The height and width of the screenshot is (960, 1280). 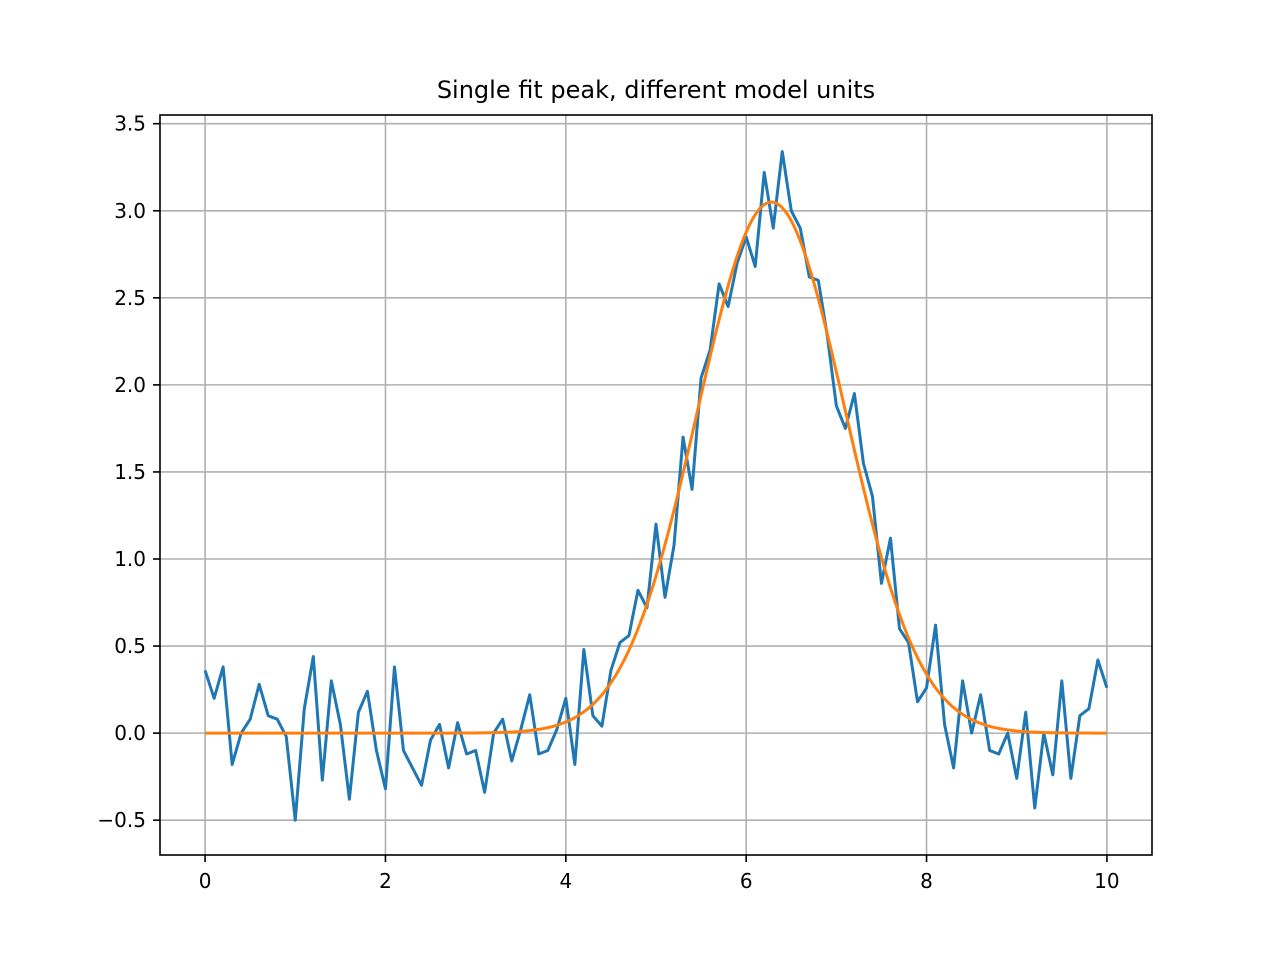 I want to click on x-tick-label: 0, so click(x=205, y=881).